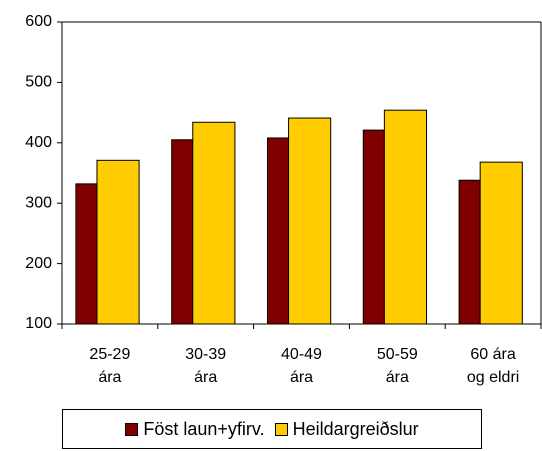 The height and width of the screenshot is (451, 542). I want to click on y-tick-label: 200, so click(38, 263).